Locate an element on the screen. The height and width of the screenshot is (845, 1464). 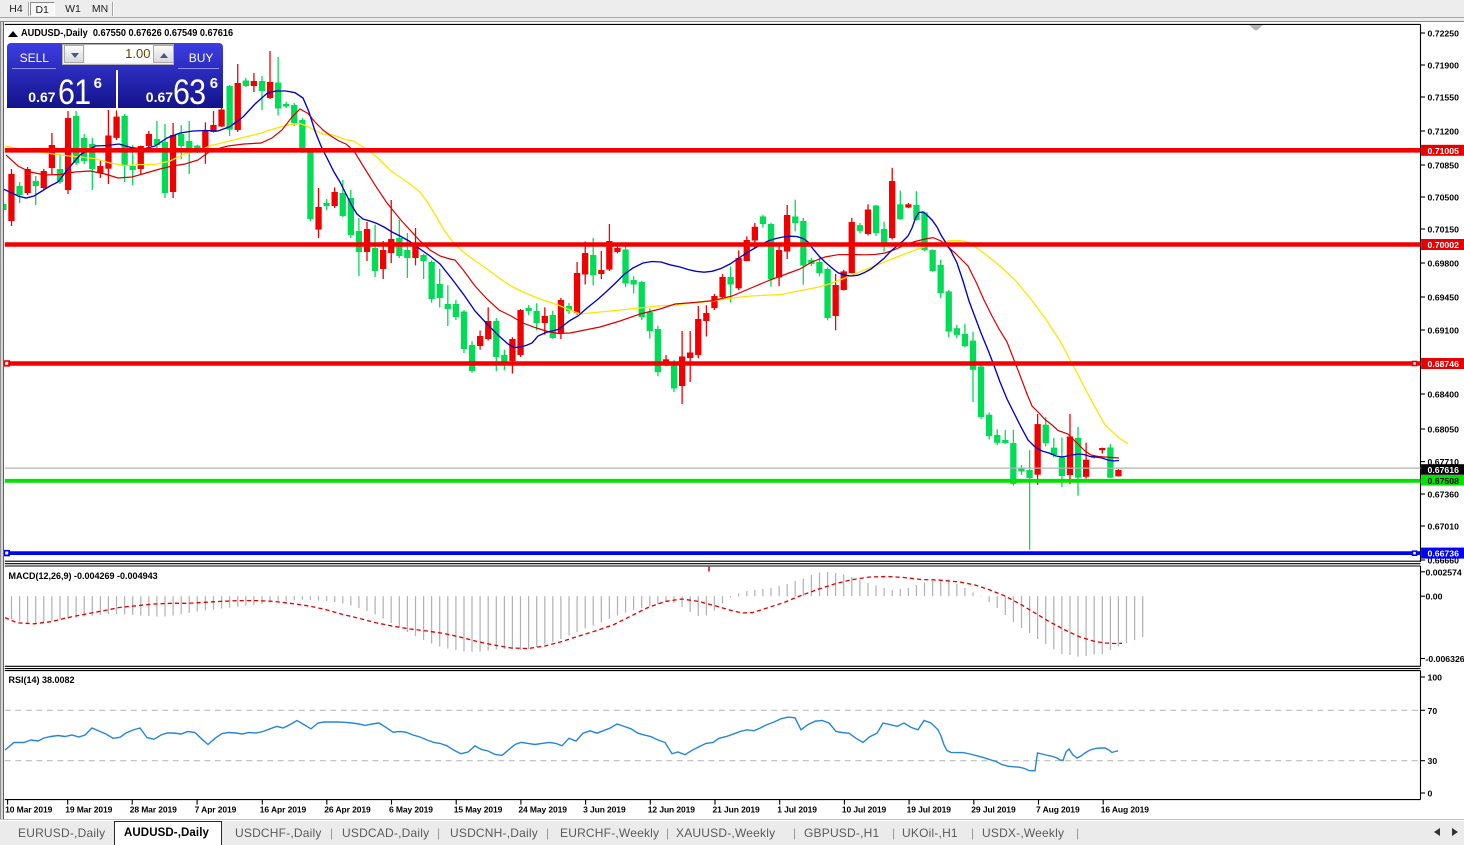
svg-text: 1 Jul 2019 is located at coordinates (797, 810).